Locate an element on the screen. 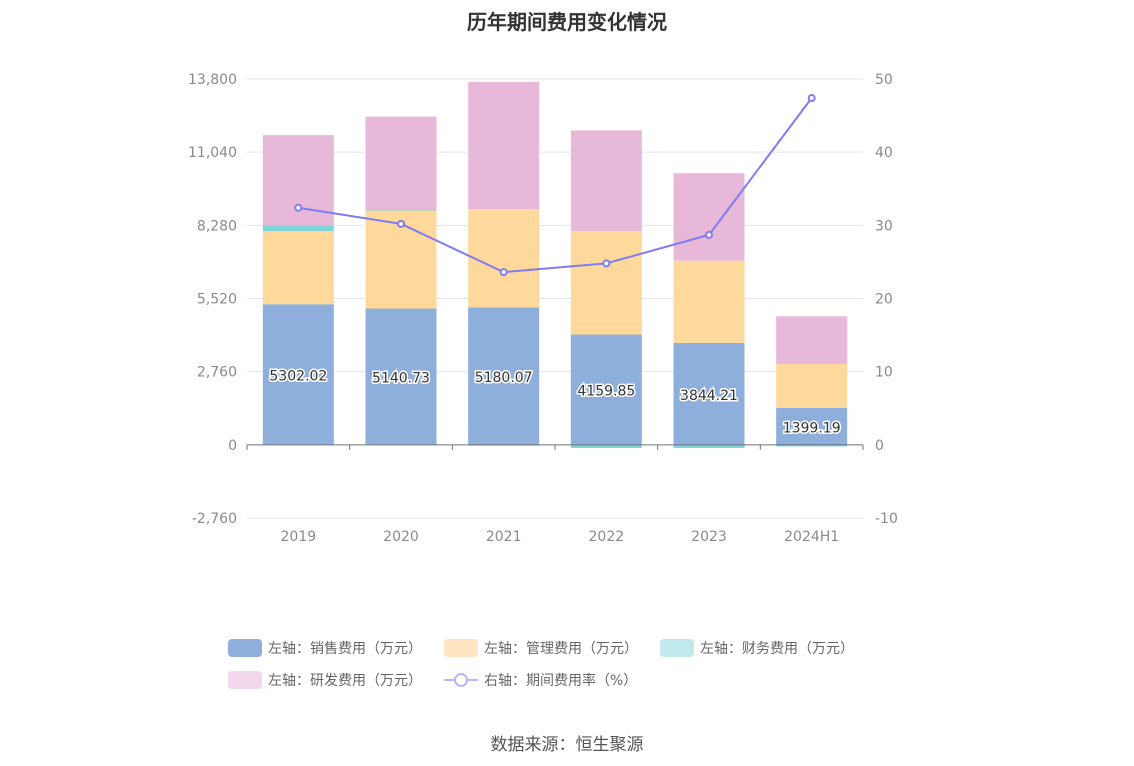 Image resolution: width=1134 pixels, height=766 pixels. bar-segment-series-0-2024H1 is located at coordinates (812, 426).